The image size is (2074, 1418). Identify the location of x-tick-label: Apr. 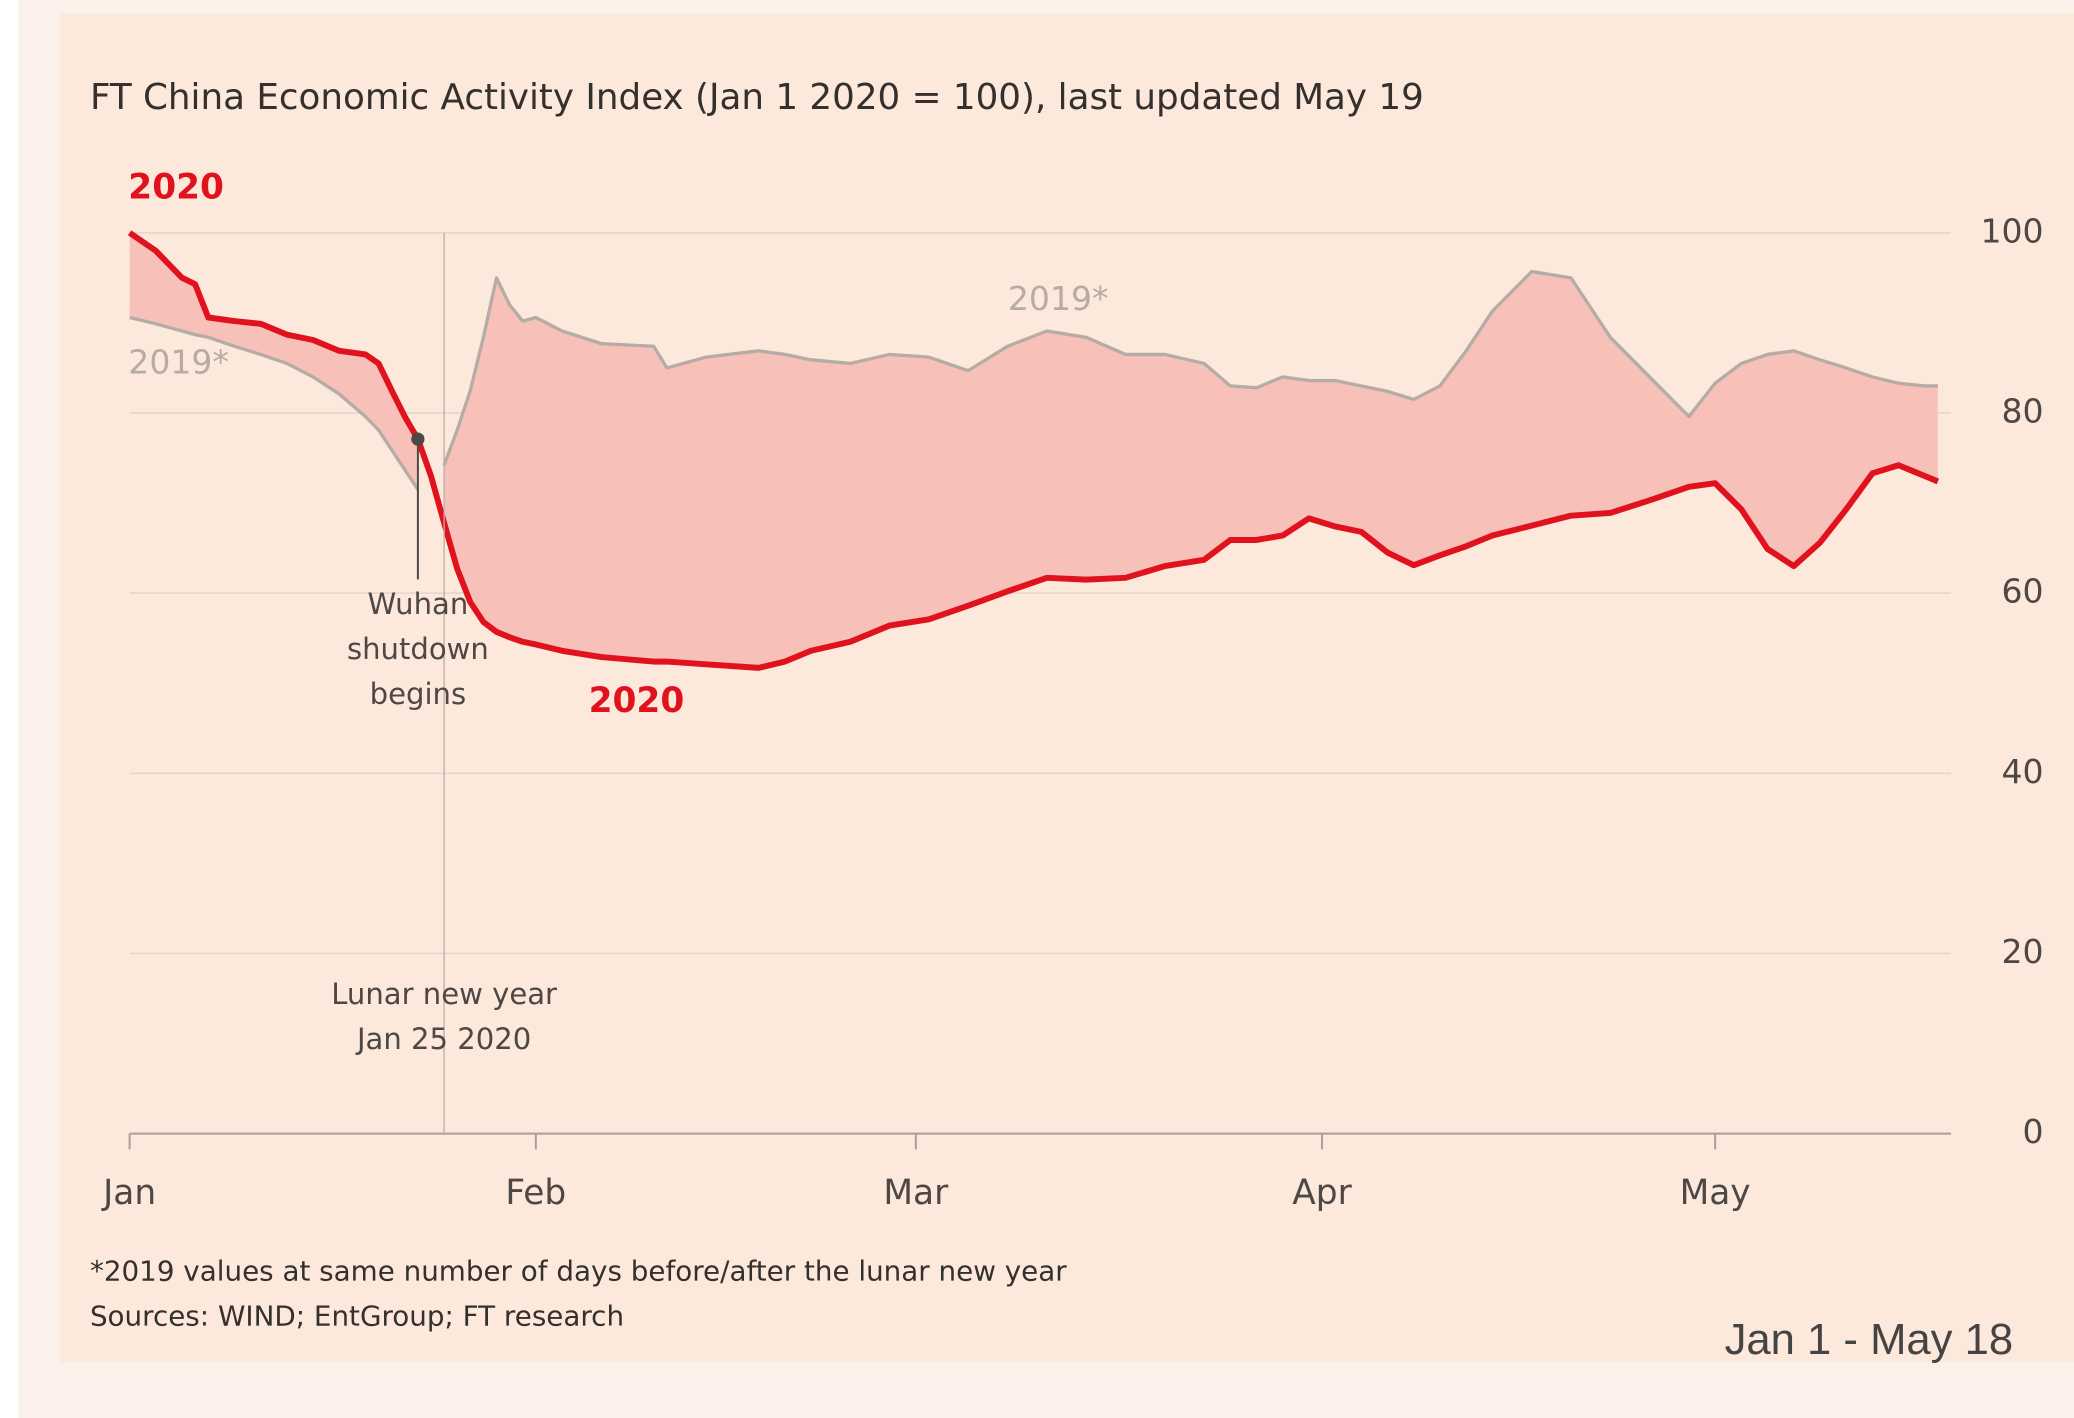
(1322, 1193).